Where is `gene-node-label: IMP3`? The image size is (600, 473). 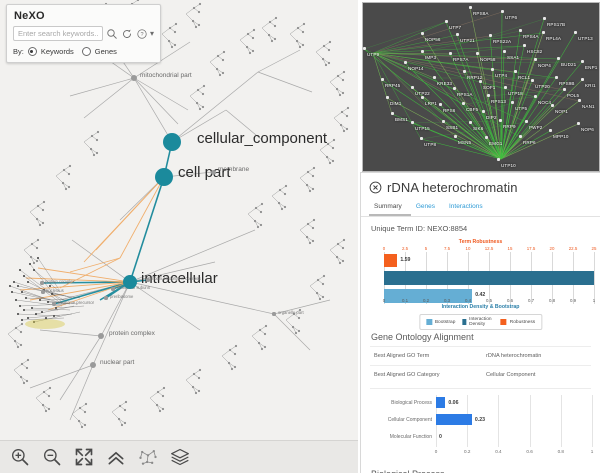
gene-node-label: IMP3 is located at coordinates (431, 57).